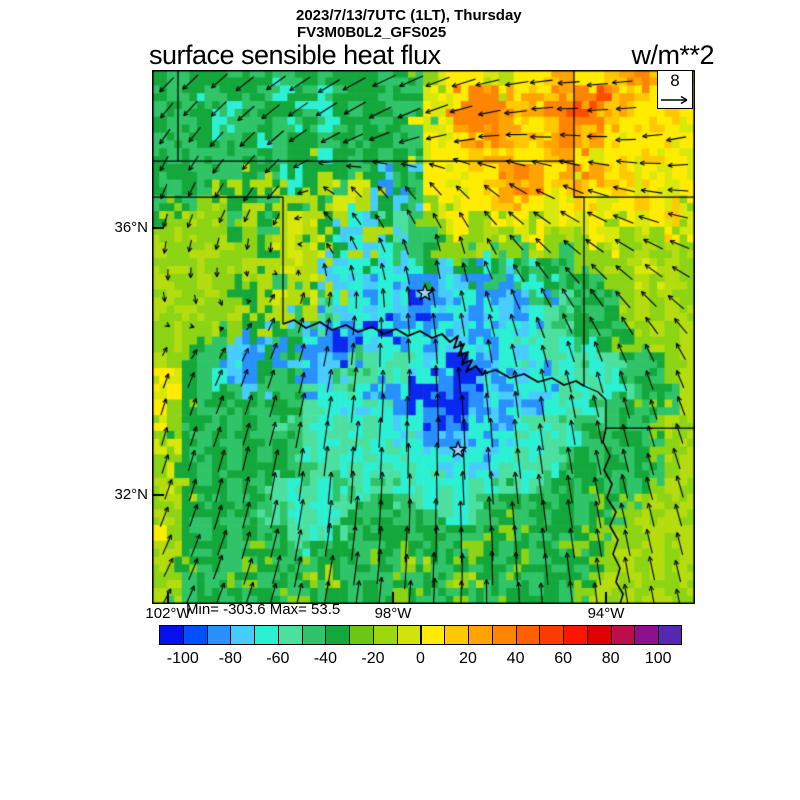 This screenshot has width=800, height=800. Describe the element at coordinates (606, 613) in the screenshot. I see `lon-label-94w: 94°W` at that location.